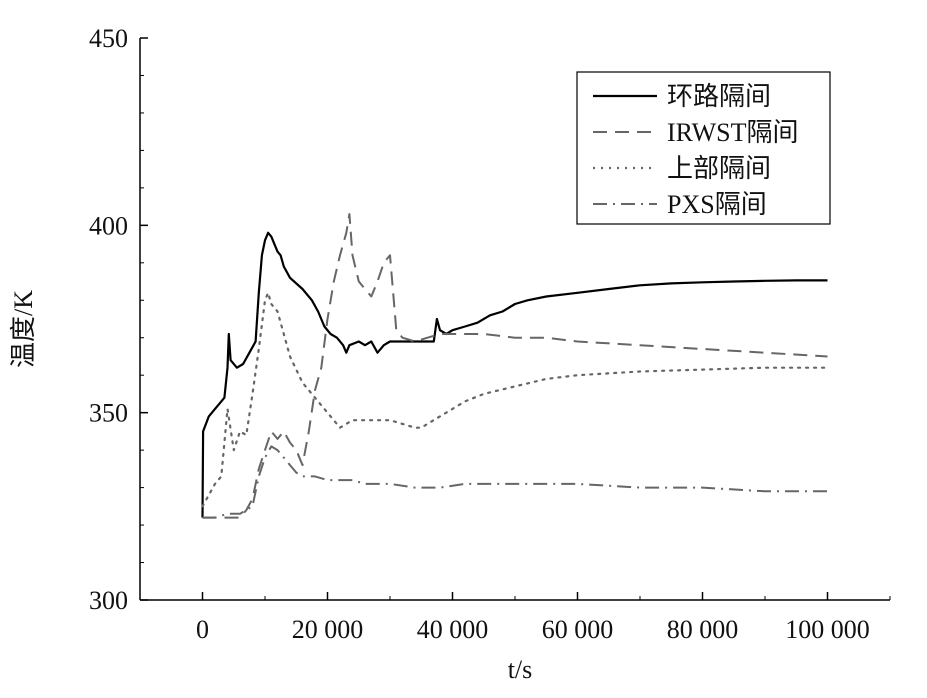 The image size is (927, 698). I want to click on x-tick-label: 20 000, so click(328, 629).